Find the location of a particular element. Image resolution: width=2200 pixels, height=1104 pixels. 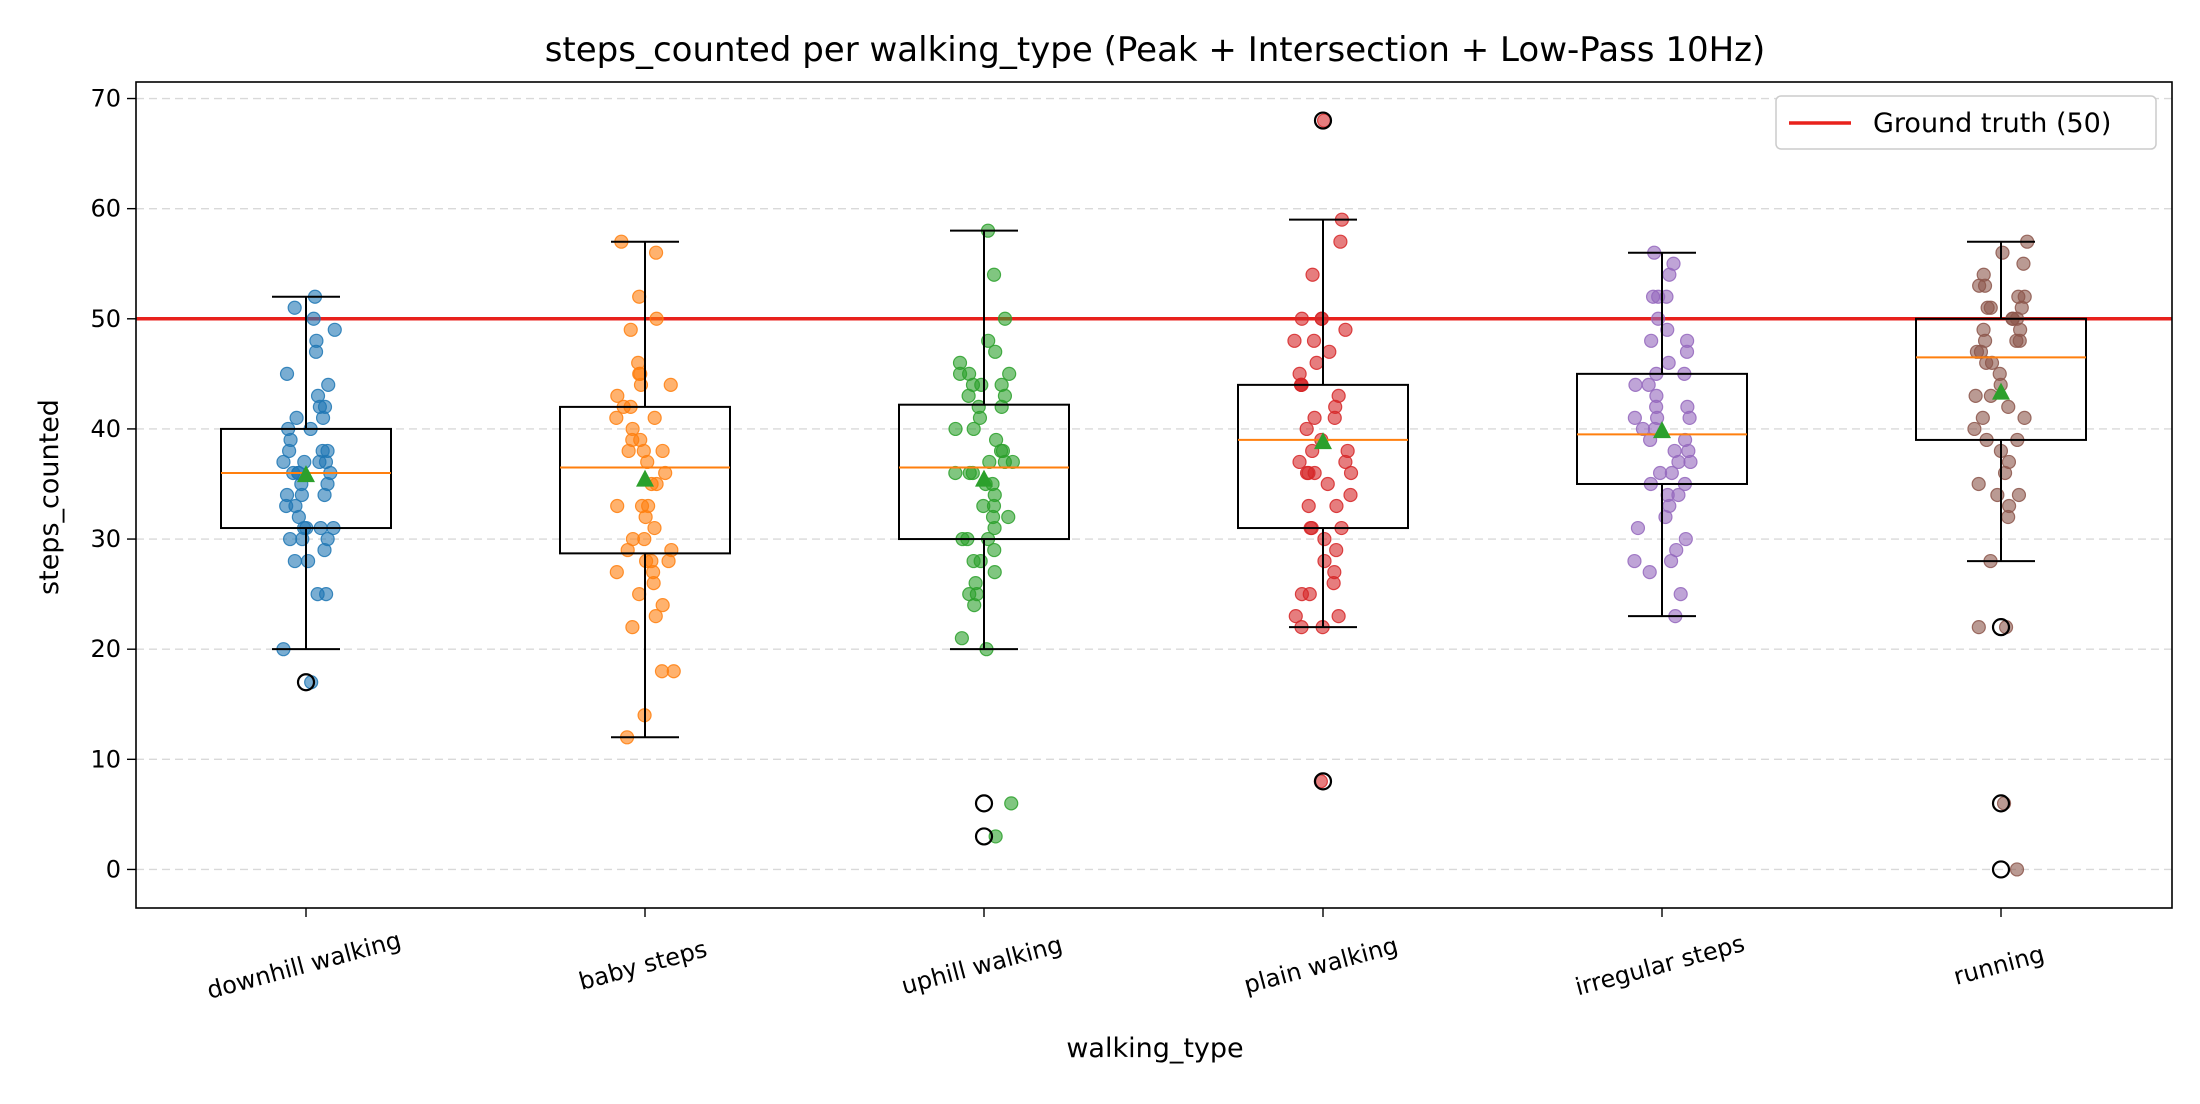

y-tick-label: 0 is located at coordinates (113, 869).